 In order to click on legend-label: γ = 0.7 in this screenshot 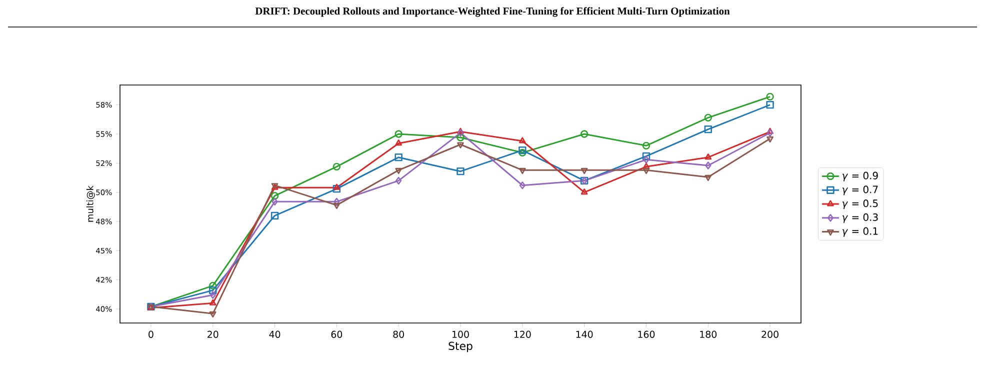, I will do `click(860, 191)`.